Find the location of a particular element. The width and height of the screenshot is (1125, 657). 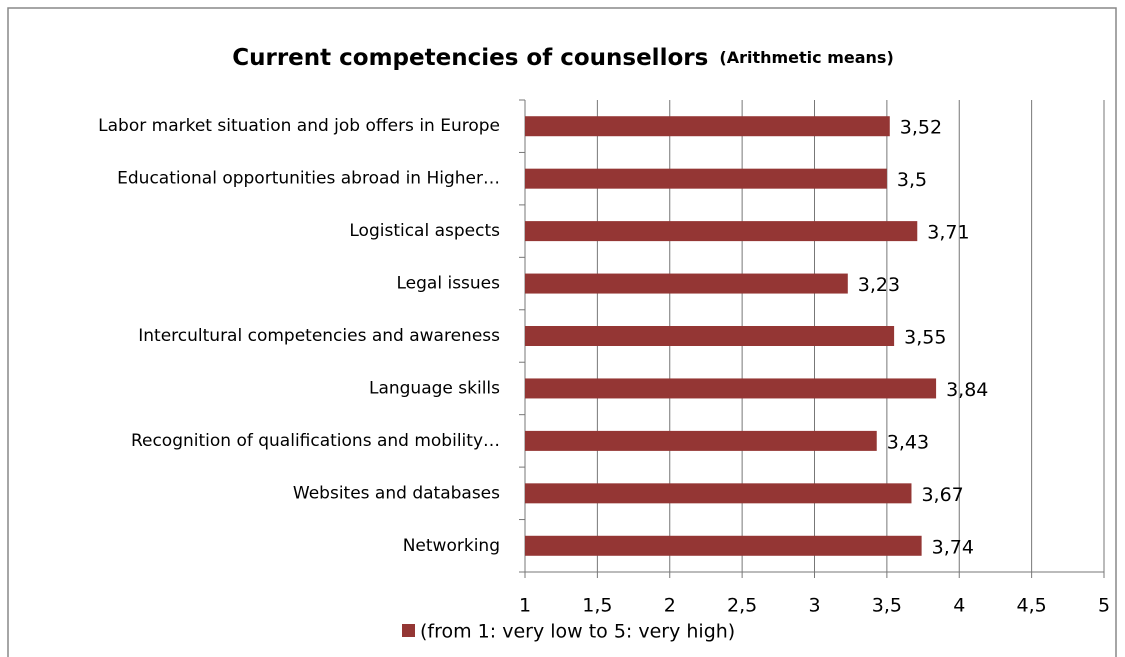

x-tick-label: 2,5 is located at coordinates (742, 606).